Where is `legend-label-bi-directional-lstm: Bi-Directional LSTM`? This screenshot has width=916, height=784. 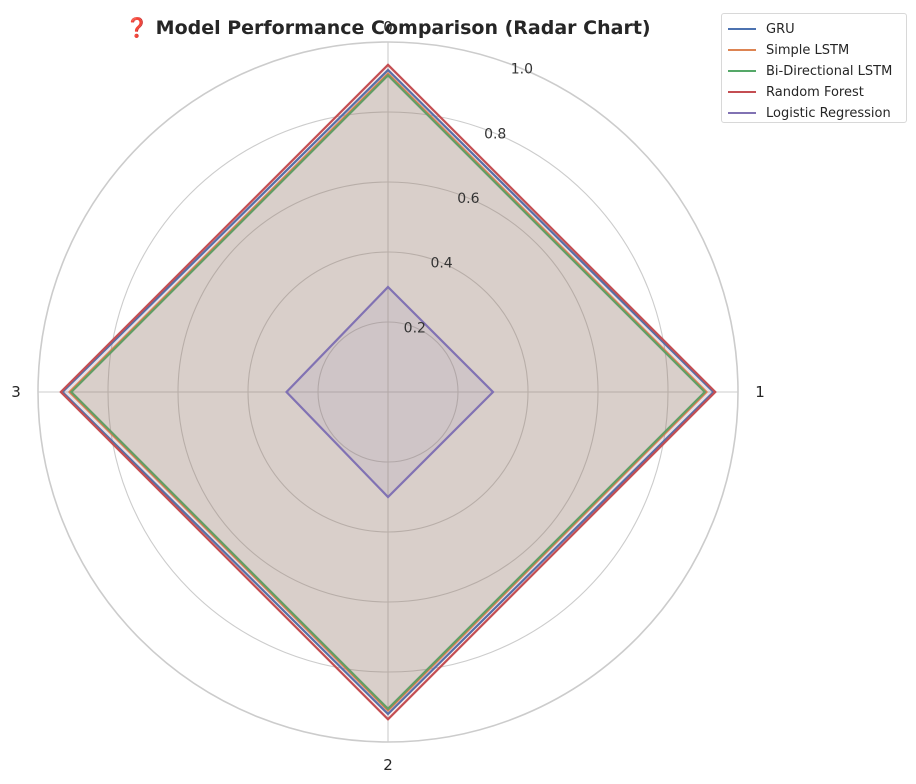 legend-label-bi-directional-lstm: Bi-Directional LSTM is located at coordinates (829, 71).